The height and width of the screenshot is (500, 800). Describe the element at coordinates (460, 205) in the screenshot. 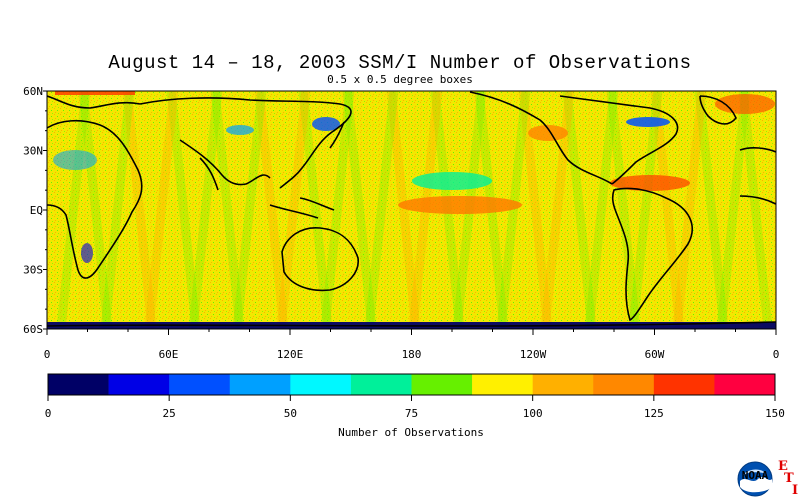

I see `hotspot-equatorial-pacific` at that location.